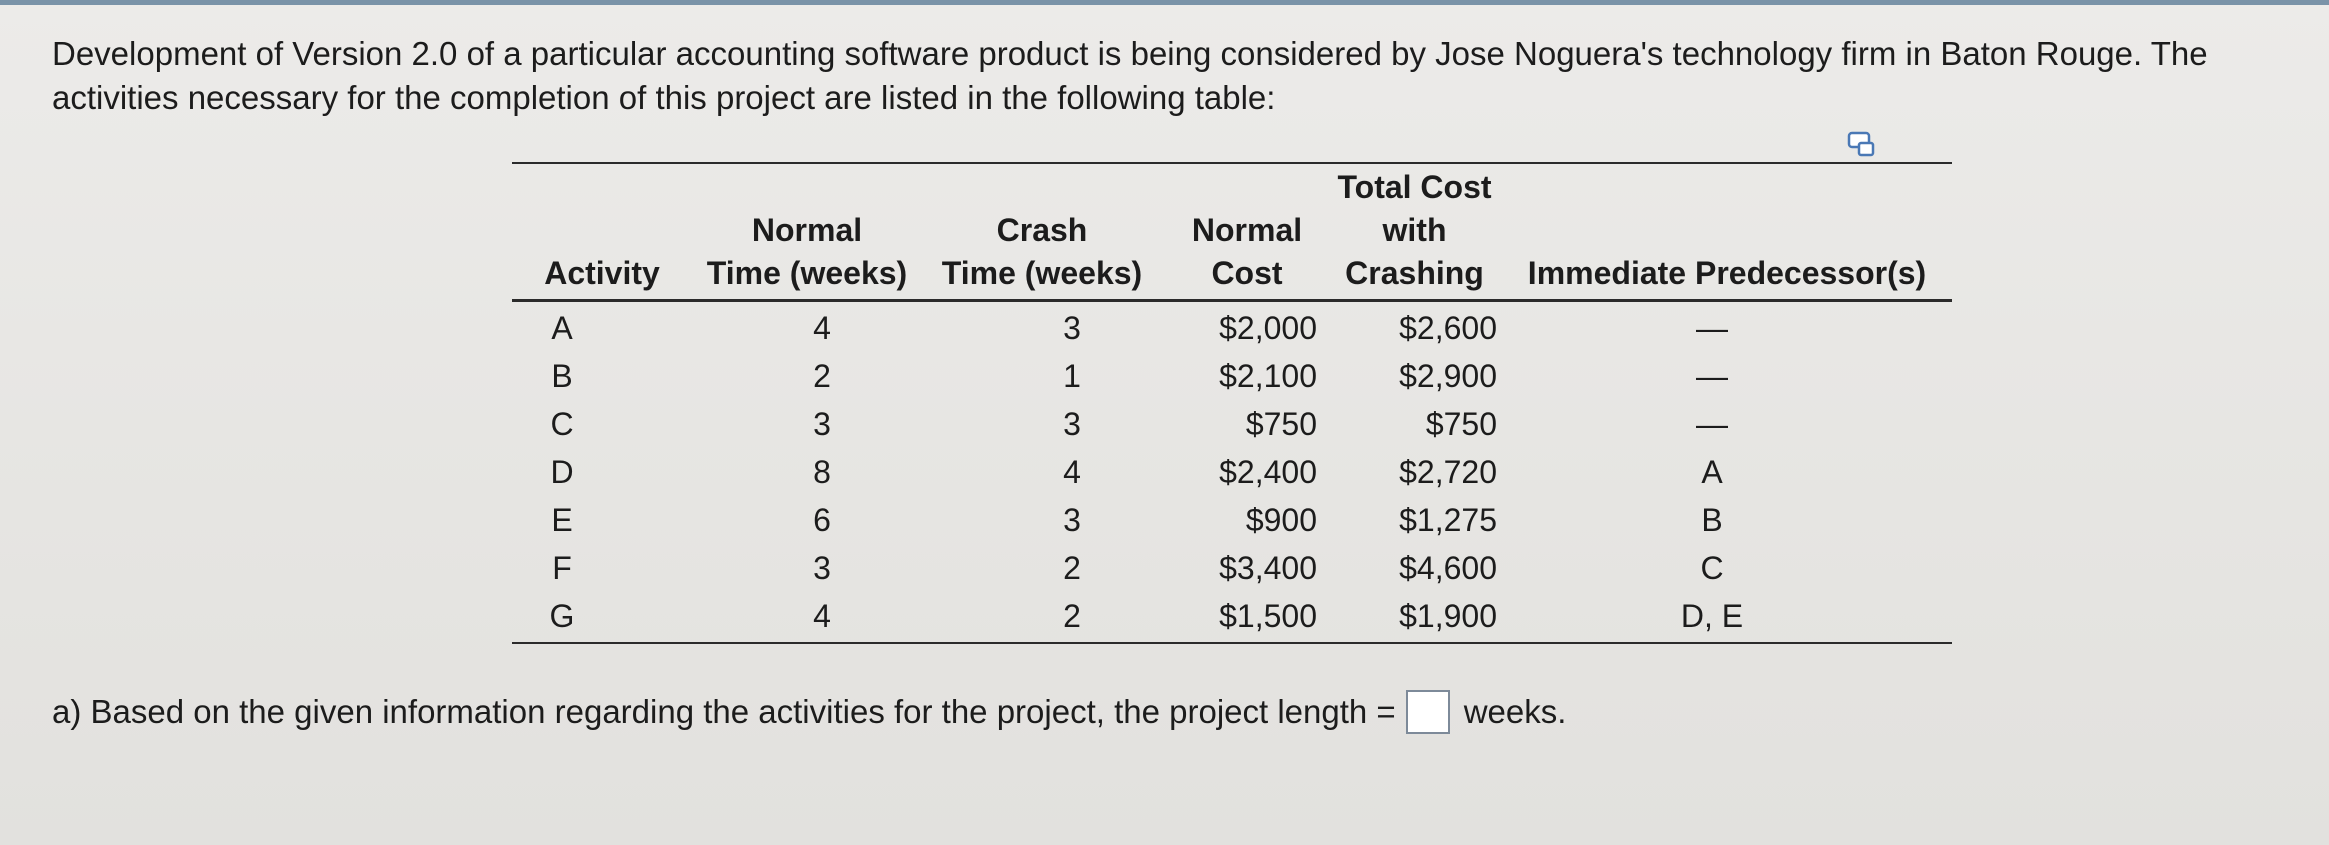 The width and height of the screenshot is (2329, 845). I want to click on question-a-unit: weeks., so click(1515, 711).